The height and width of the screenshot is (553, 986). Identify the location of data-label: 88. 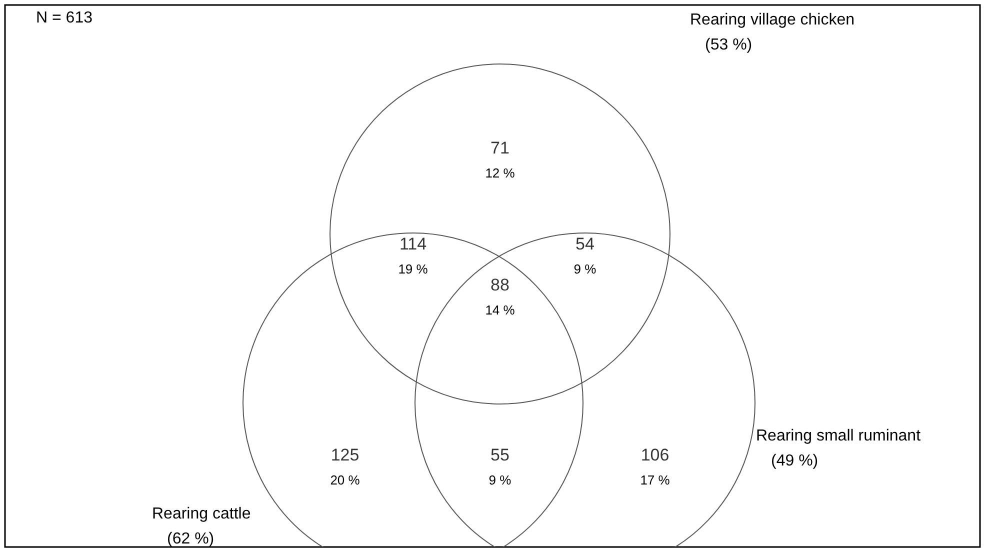
(500, 285).